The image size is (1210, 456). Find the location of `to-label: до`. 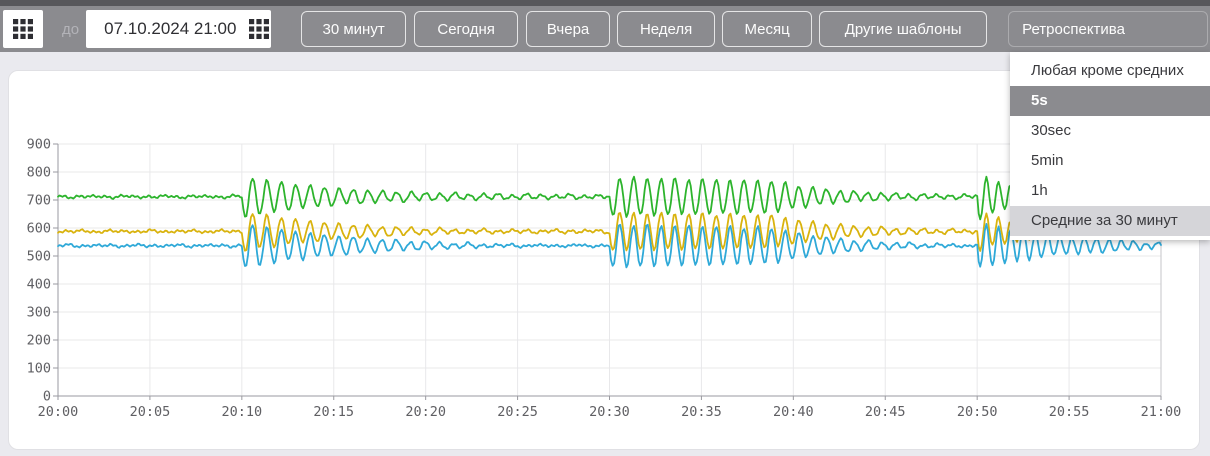

to-label: до is located at coordinates (71, 29).